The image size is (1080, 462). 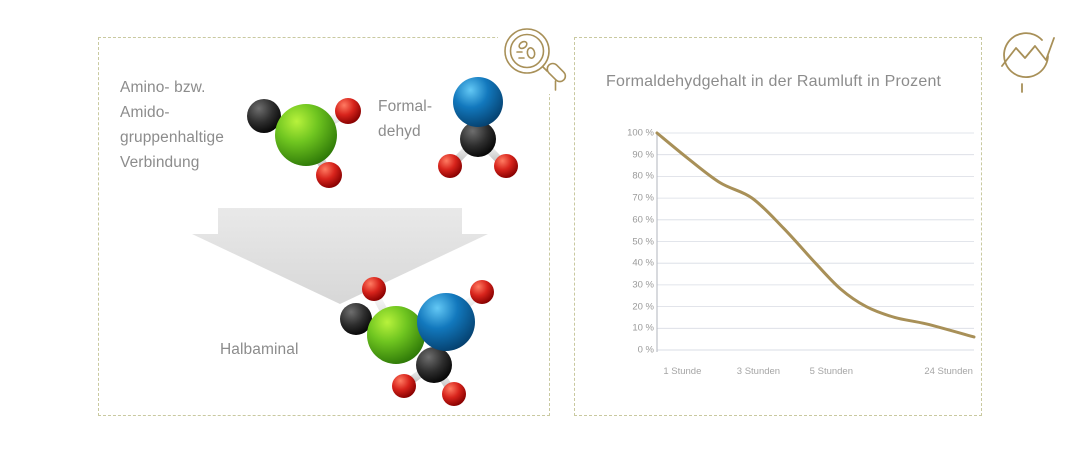 What do you see at coordinates (405, 119) in the screenshot?
I see `reactant-formaldehyde-label: Formal- dehyd` at bounding box center [405, 119].